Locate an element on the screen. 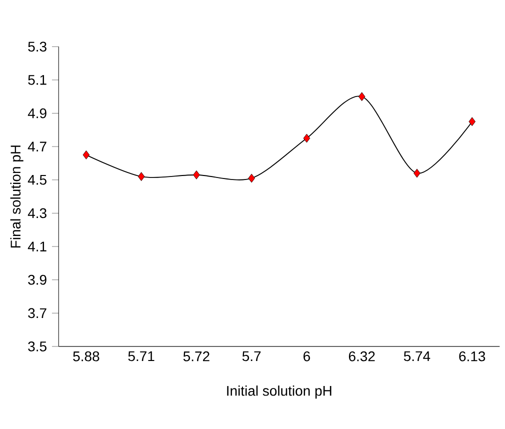 This screenshot has width=505, height=429. x-tick-label: 5.72 is located at coordinates (196, 356).